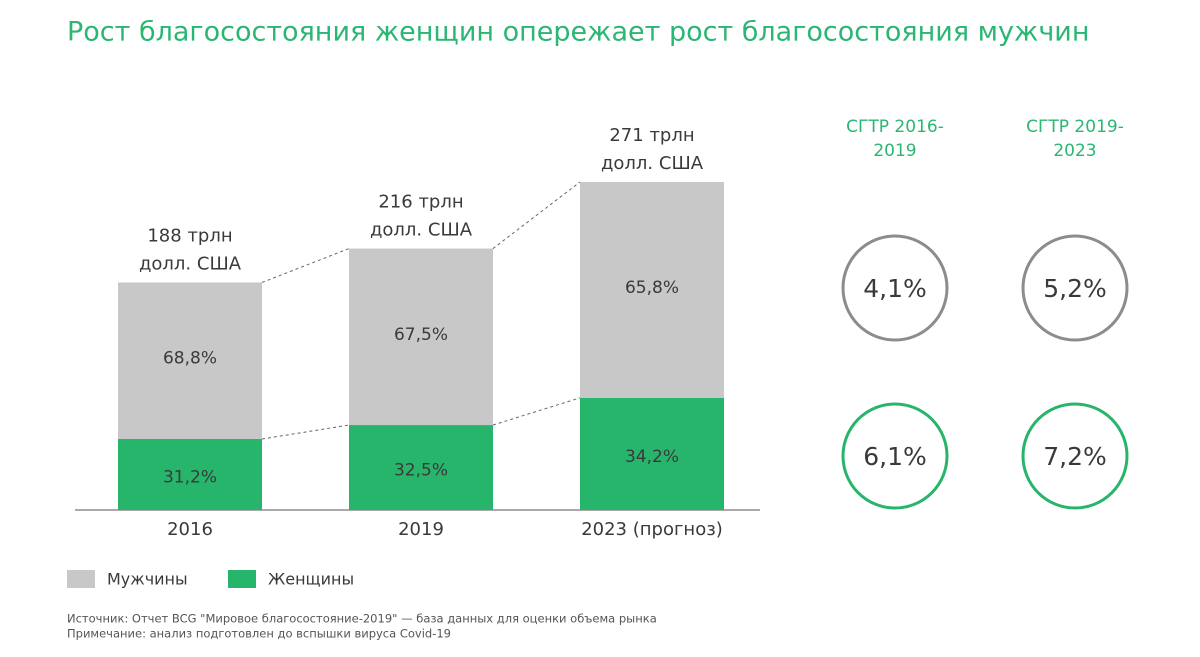 The width and height of the screenshot is (1200, 657). What do you see at coordinates (147, 579) in the screenshot?
I see `legend-label: Мужчины` at bounding box center [147, 579].